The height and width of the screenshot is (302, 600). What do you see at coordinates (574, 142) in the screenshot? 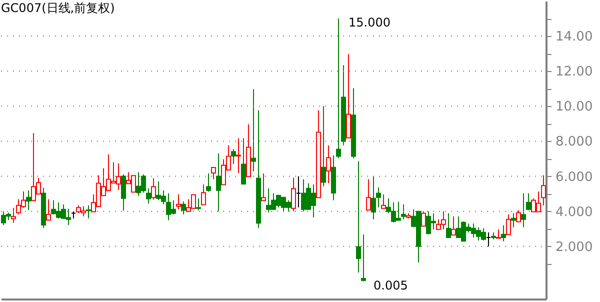
I see `y-tick-label: 8.000` at bounding box center [574, 142].